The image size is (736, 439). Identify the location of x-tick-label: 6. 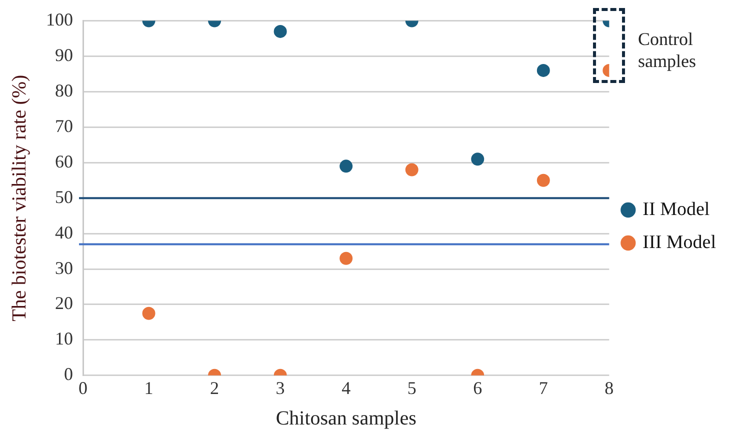
(477, 388).